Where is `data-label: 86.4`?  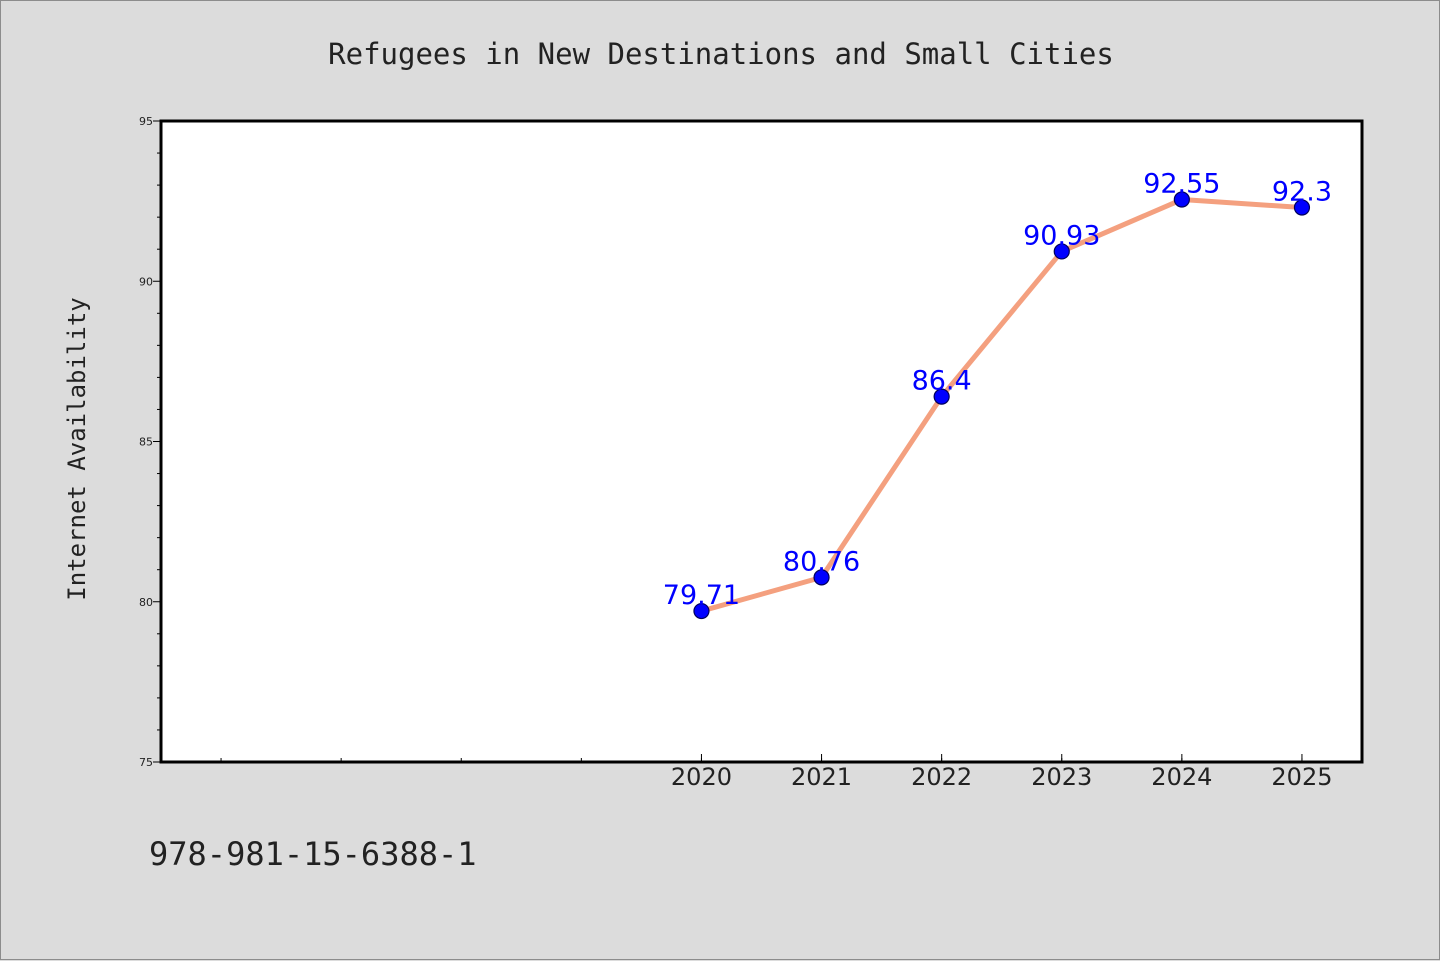
data-label: 86.4 is located at coordinates (942, 381).